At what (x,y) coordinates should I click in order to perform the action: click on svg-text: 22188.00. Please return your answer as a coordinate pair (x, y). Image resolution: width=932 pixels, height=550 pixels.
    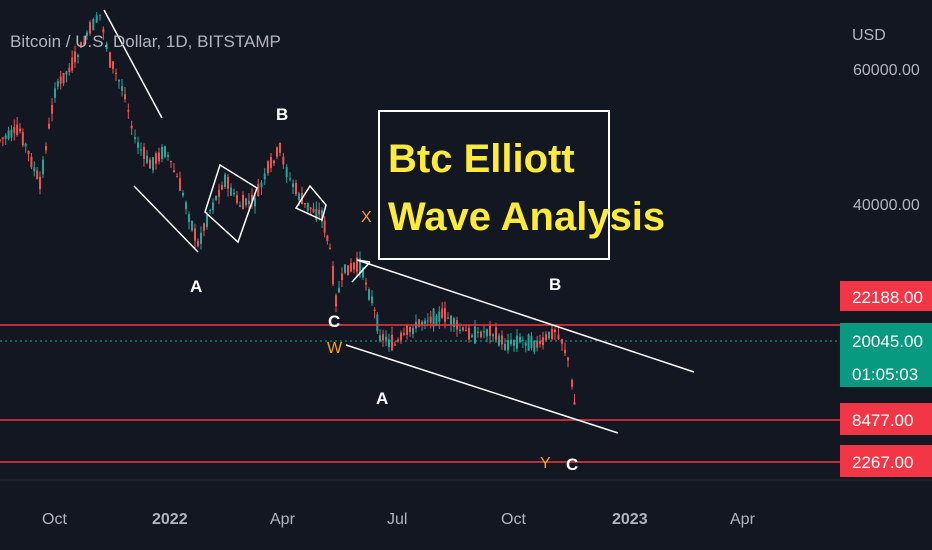
    Looking at the image, I should click on (887, 297).